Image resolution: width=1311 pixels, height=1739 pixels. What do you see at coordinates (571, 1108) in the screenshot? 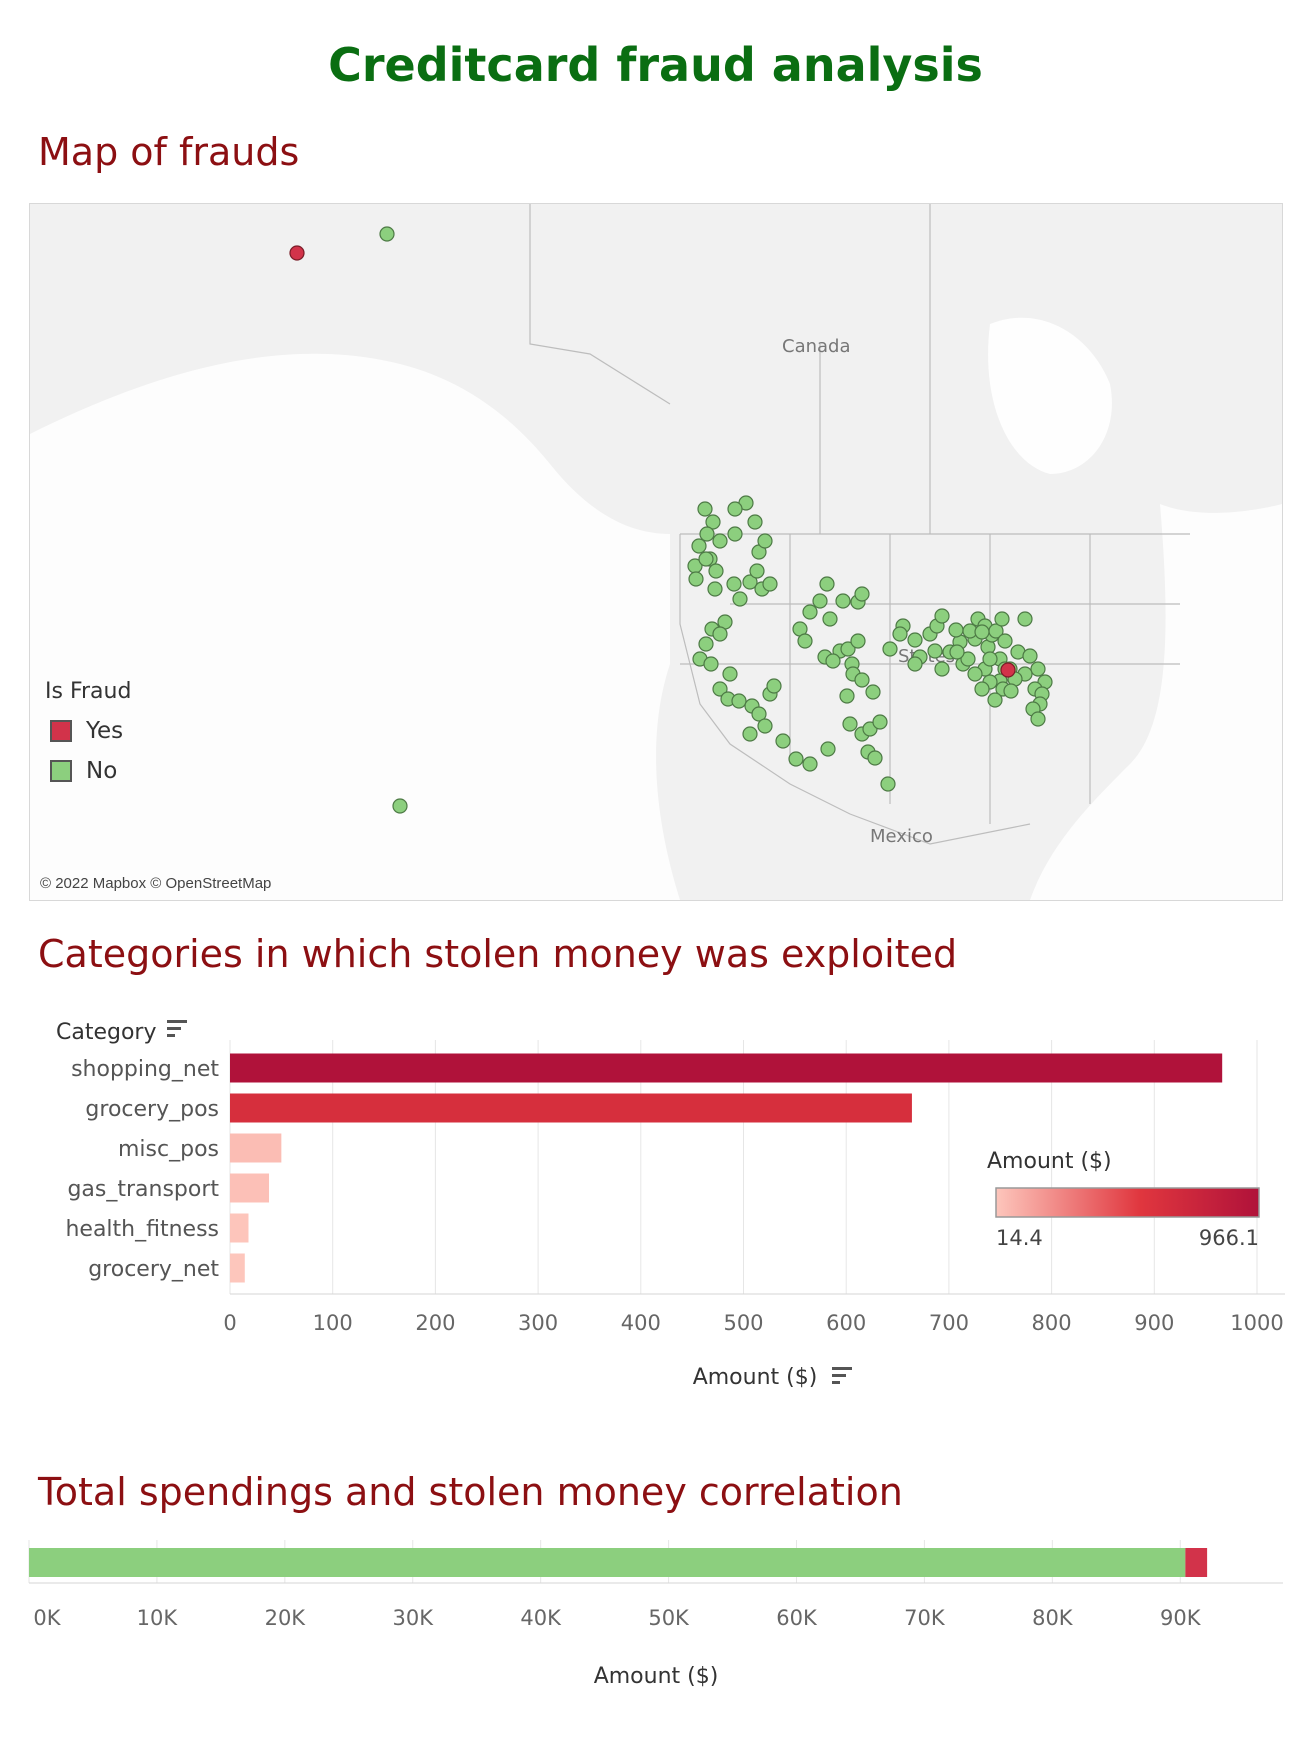
I see `bar-grocery_pos` at bounding box center [571, 1108].